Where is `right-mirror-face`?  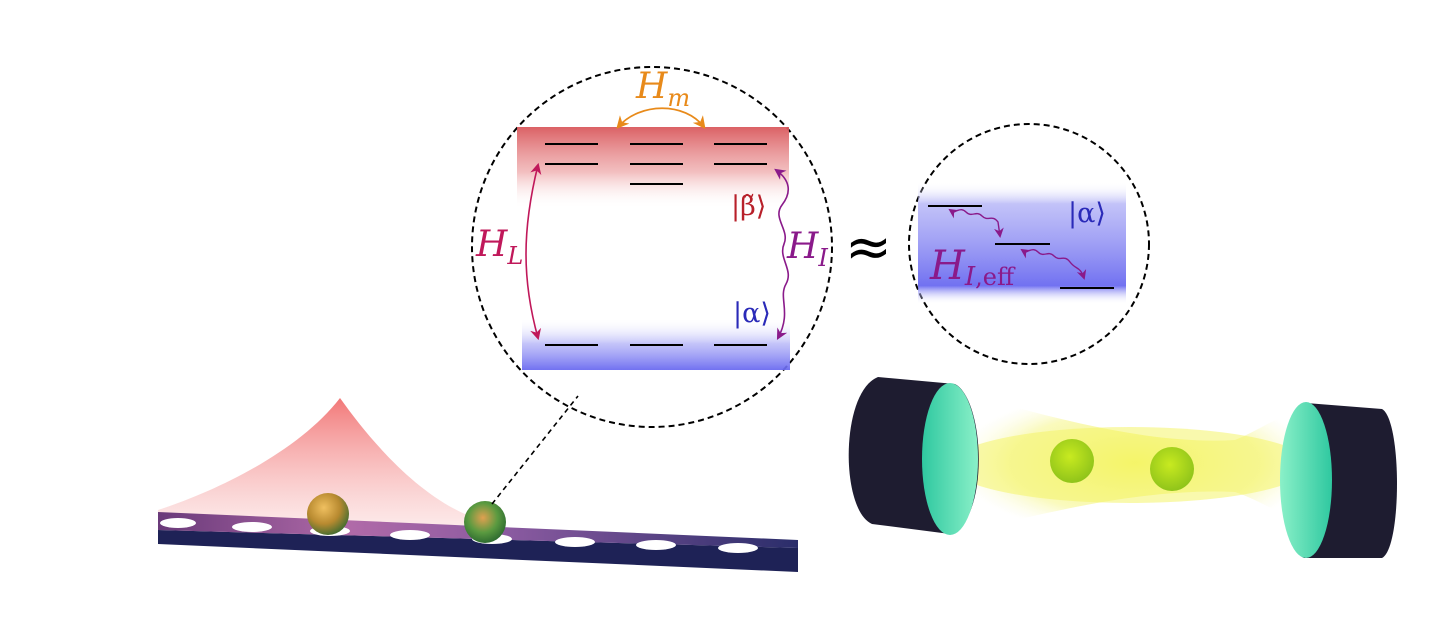
right-mirror-face is located at coordinates (1306, 480).